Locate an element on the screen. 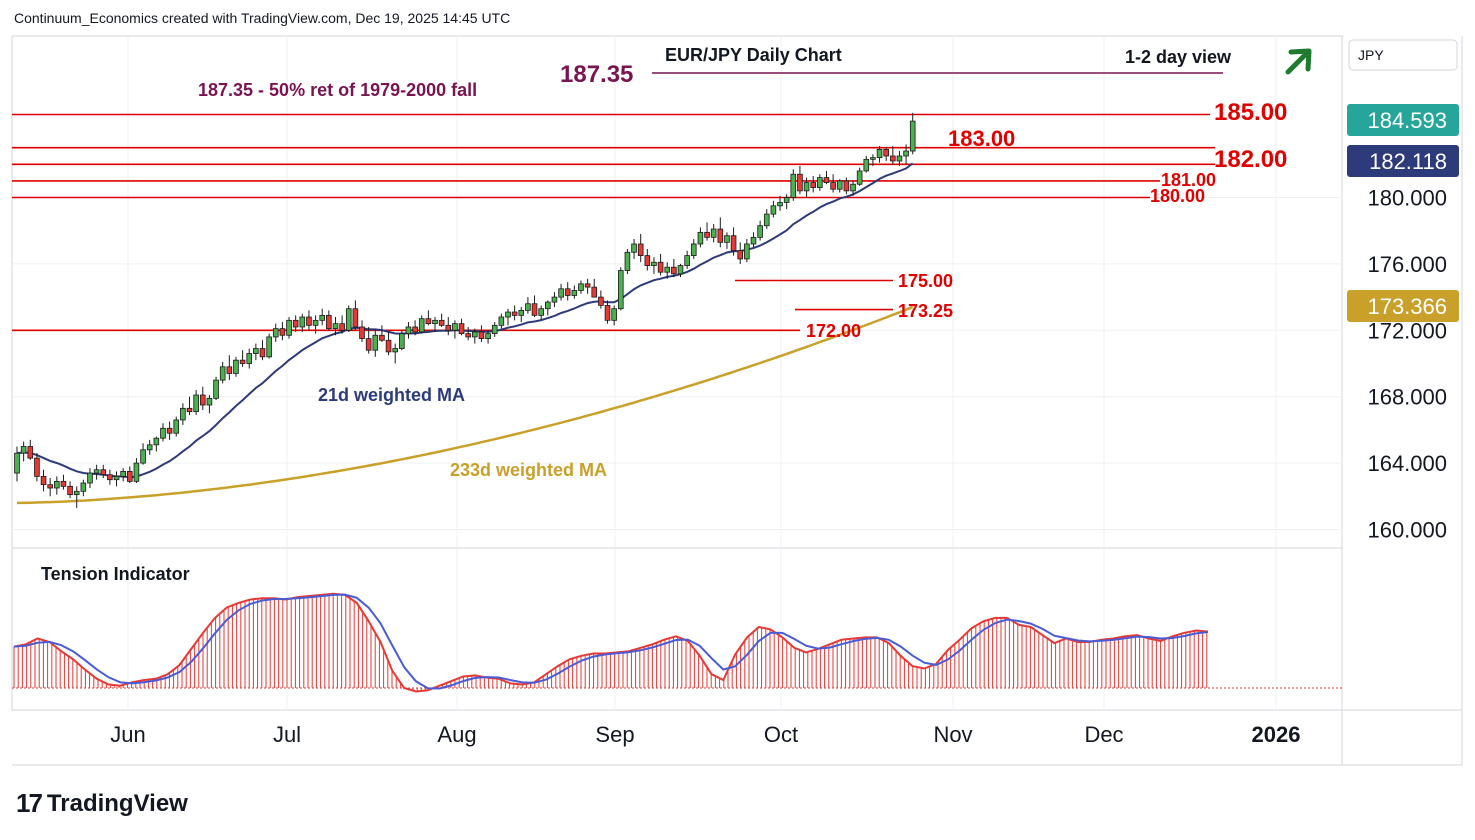  time-tick-label: Nov is located at coordinates (952, 734).